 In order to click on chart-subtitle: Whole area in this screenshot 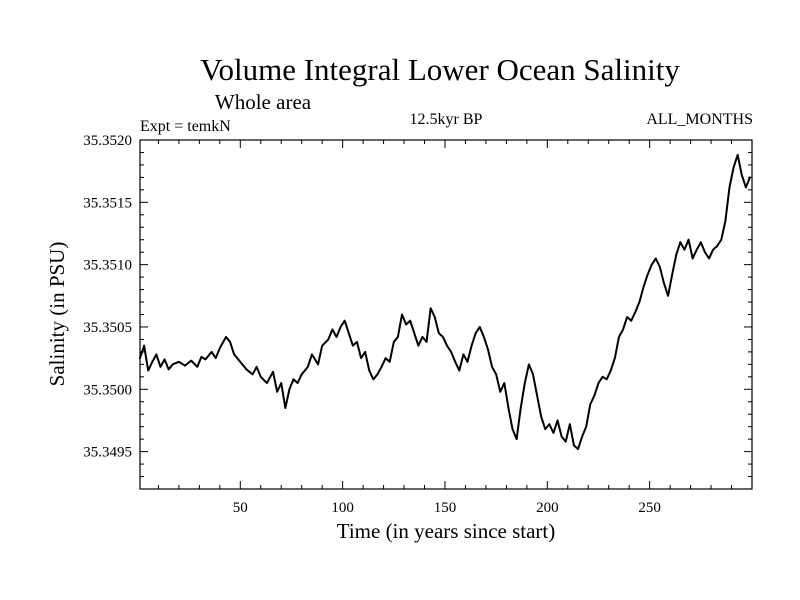, I will do `click(263, 102)`.